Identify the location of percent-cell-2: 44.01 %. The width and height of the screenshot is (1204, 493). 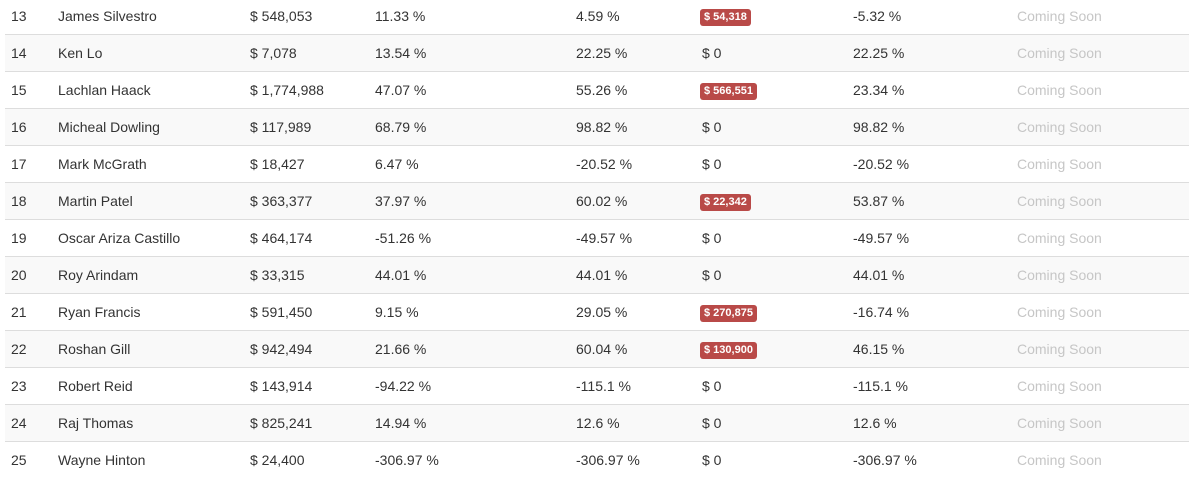
(633, 275).